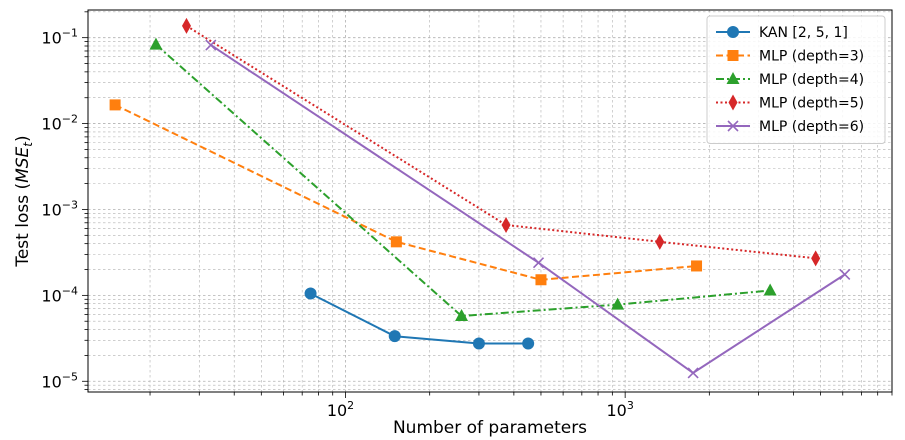 The width and height of the screenshot is (905, 440). Describe the element at coordinates (59, 123) in the screenshot. I see `y-tick-label: 10⁻²` at that location.